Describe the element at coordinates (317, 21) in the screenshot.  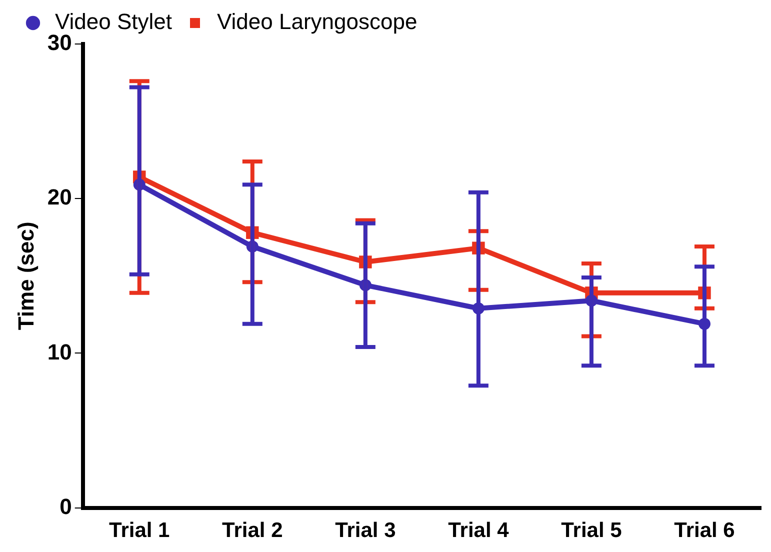
I see `legend-label: Video Laryngoscope` at that location.